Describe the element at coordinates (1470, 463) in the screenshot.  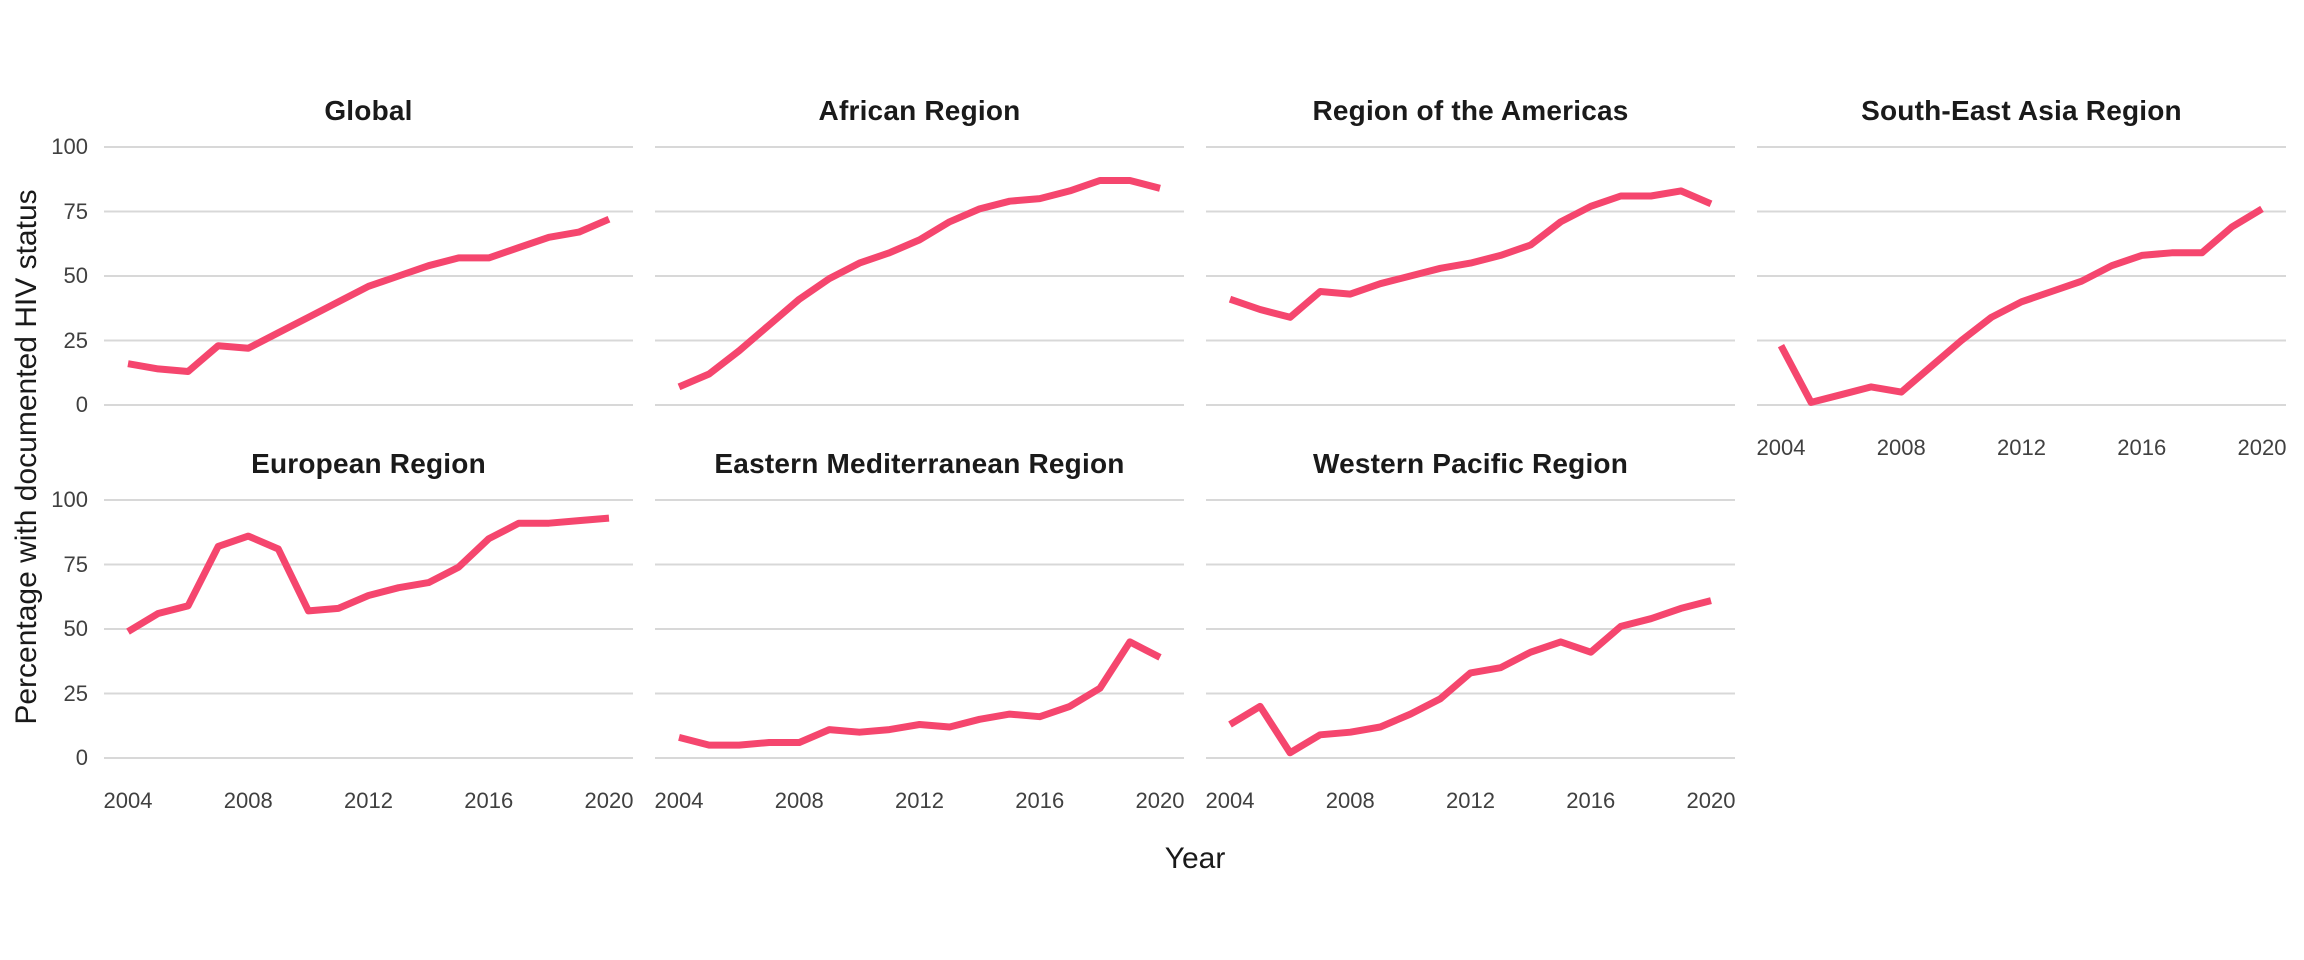
I see `facet-title: Western Pacific Region` at that location.